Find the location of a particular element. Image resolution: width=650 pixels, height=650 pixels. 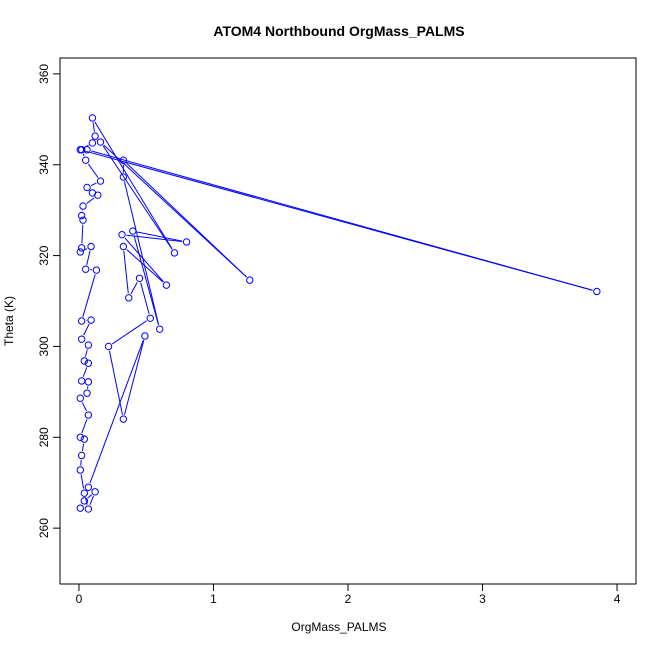

y-tick-label: 280 is located at coordinates (44, 437).